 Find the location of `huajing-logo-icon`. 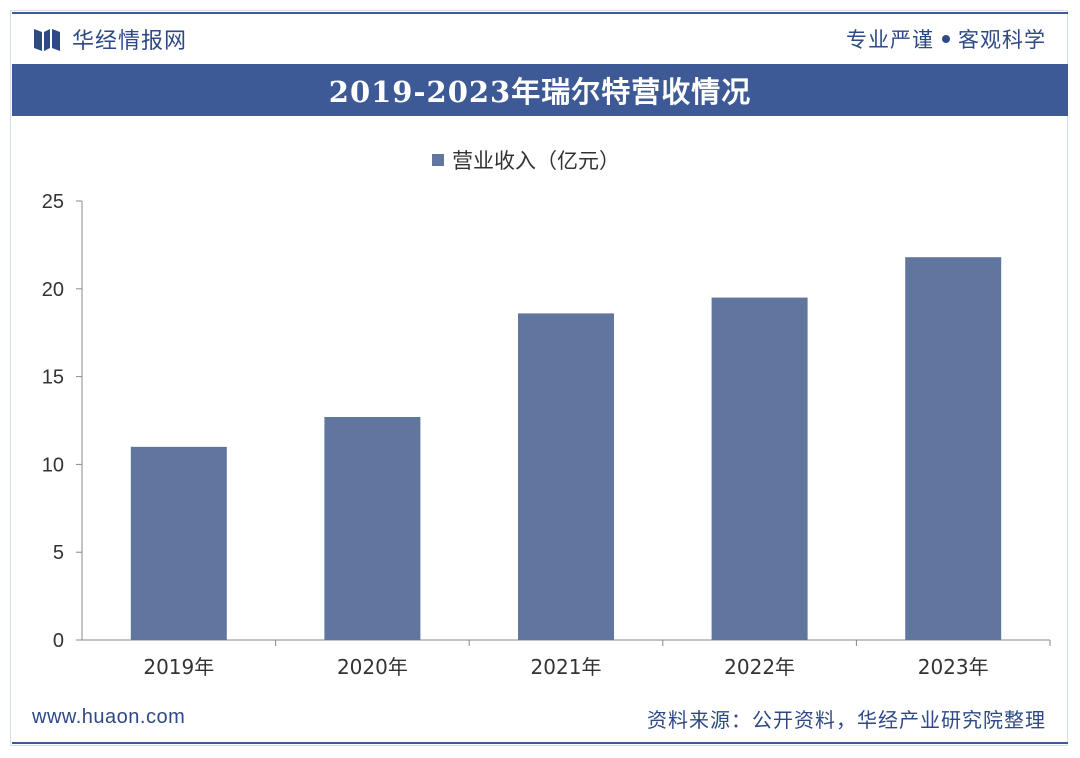

huajing-logo-icon is located at coordinates (47, 40).